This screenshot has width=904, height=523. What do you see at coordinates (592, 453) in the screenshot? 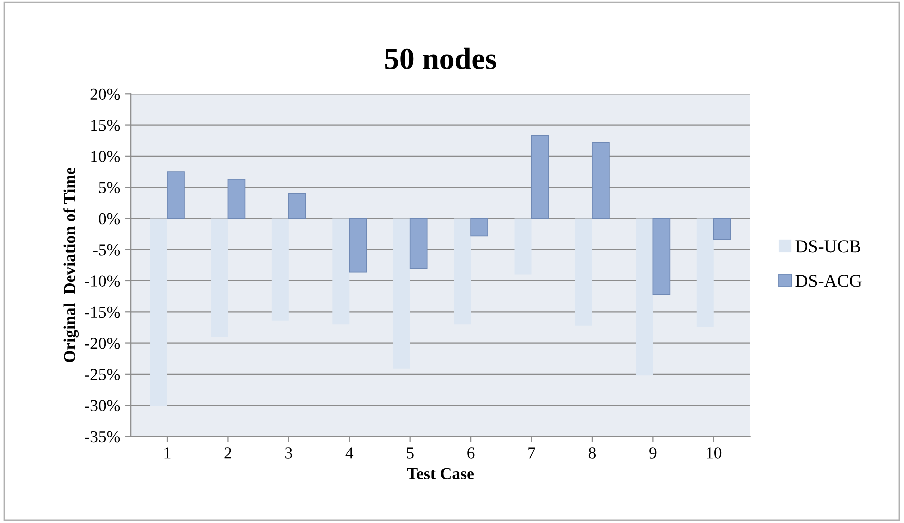
I see `x-tick-label: 8` at bounding box center [592, 453].